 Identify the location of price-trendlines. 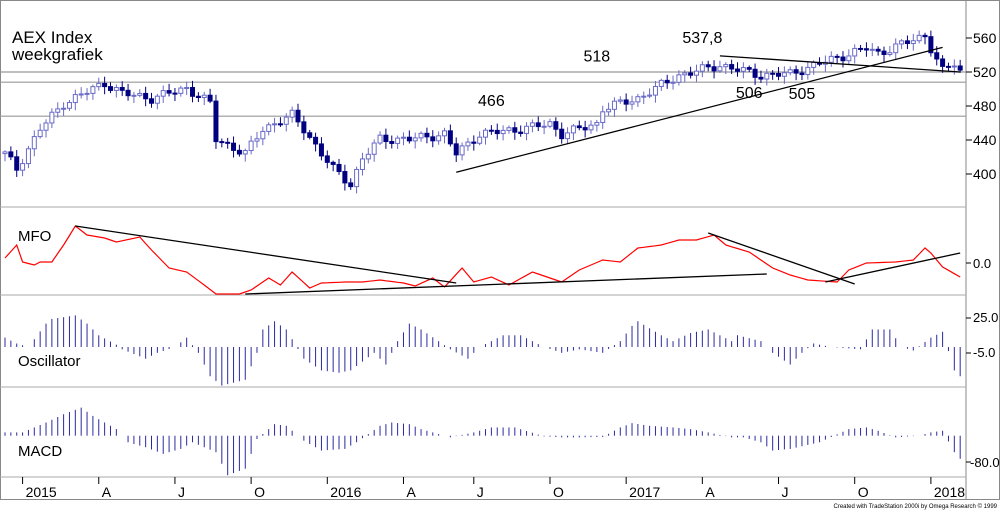
(708, 109).